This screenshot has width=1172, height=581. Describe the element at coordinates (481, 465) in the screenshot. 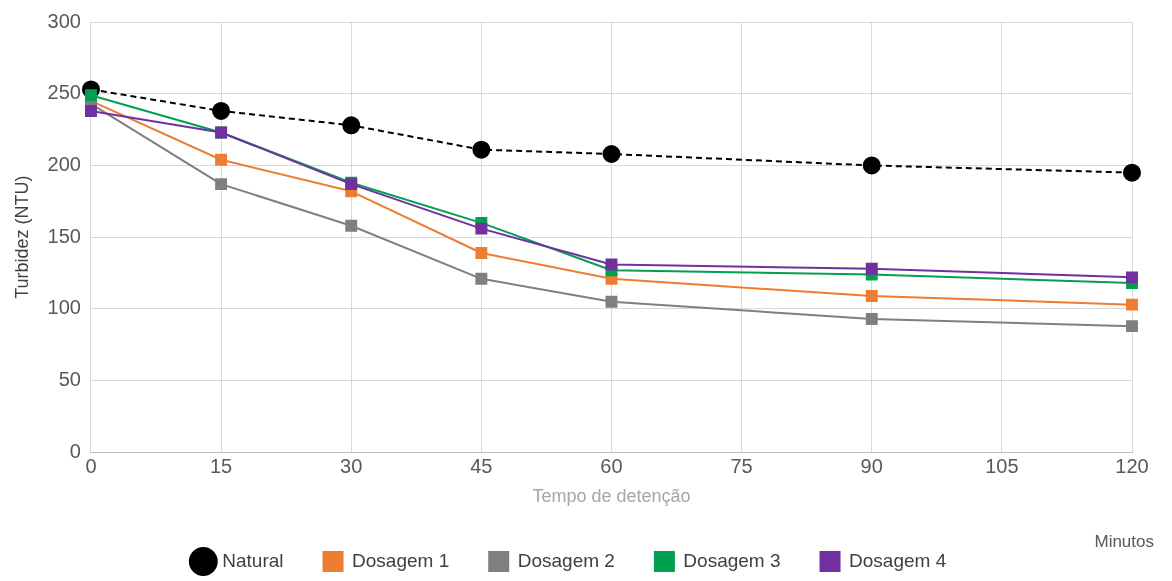

I see `x-tick-label: 45` at that location.